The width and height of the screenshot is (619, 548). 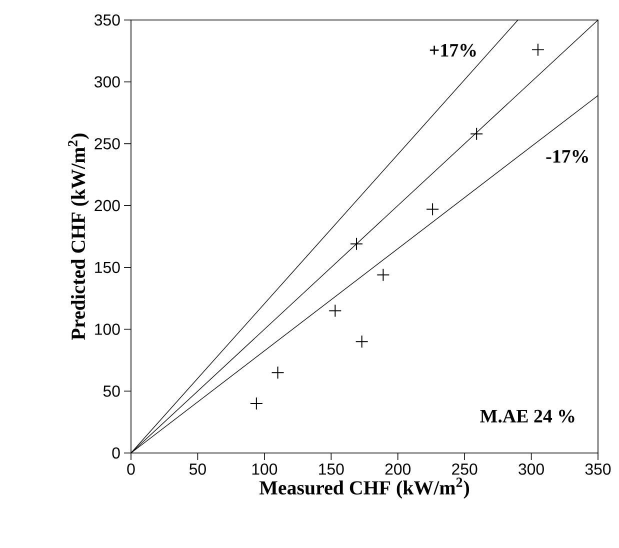 What do you see at coordinates (79, 237) in the screenshot?
I see `y-axis-title: Predicted CHF (kW/m$^{2}$)` at bounding box center [79, 237].